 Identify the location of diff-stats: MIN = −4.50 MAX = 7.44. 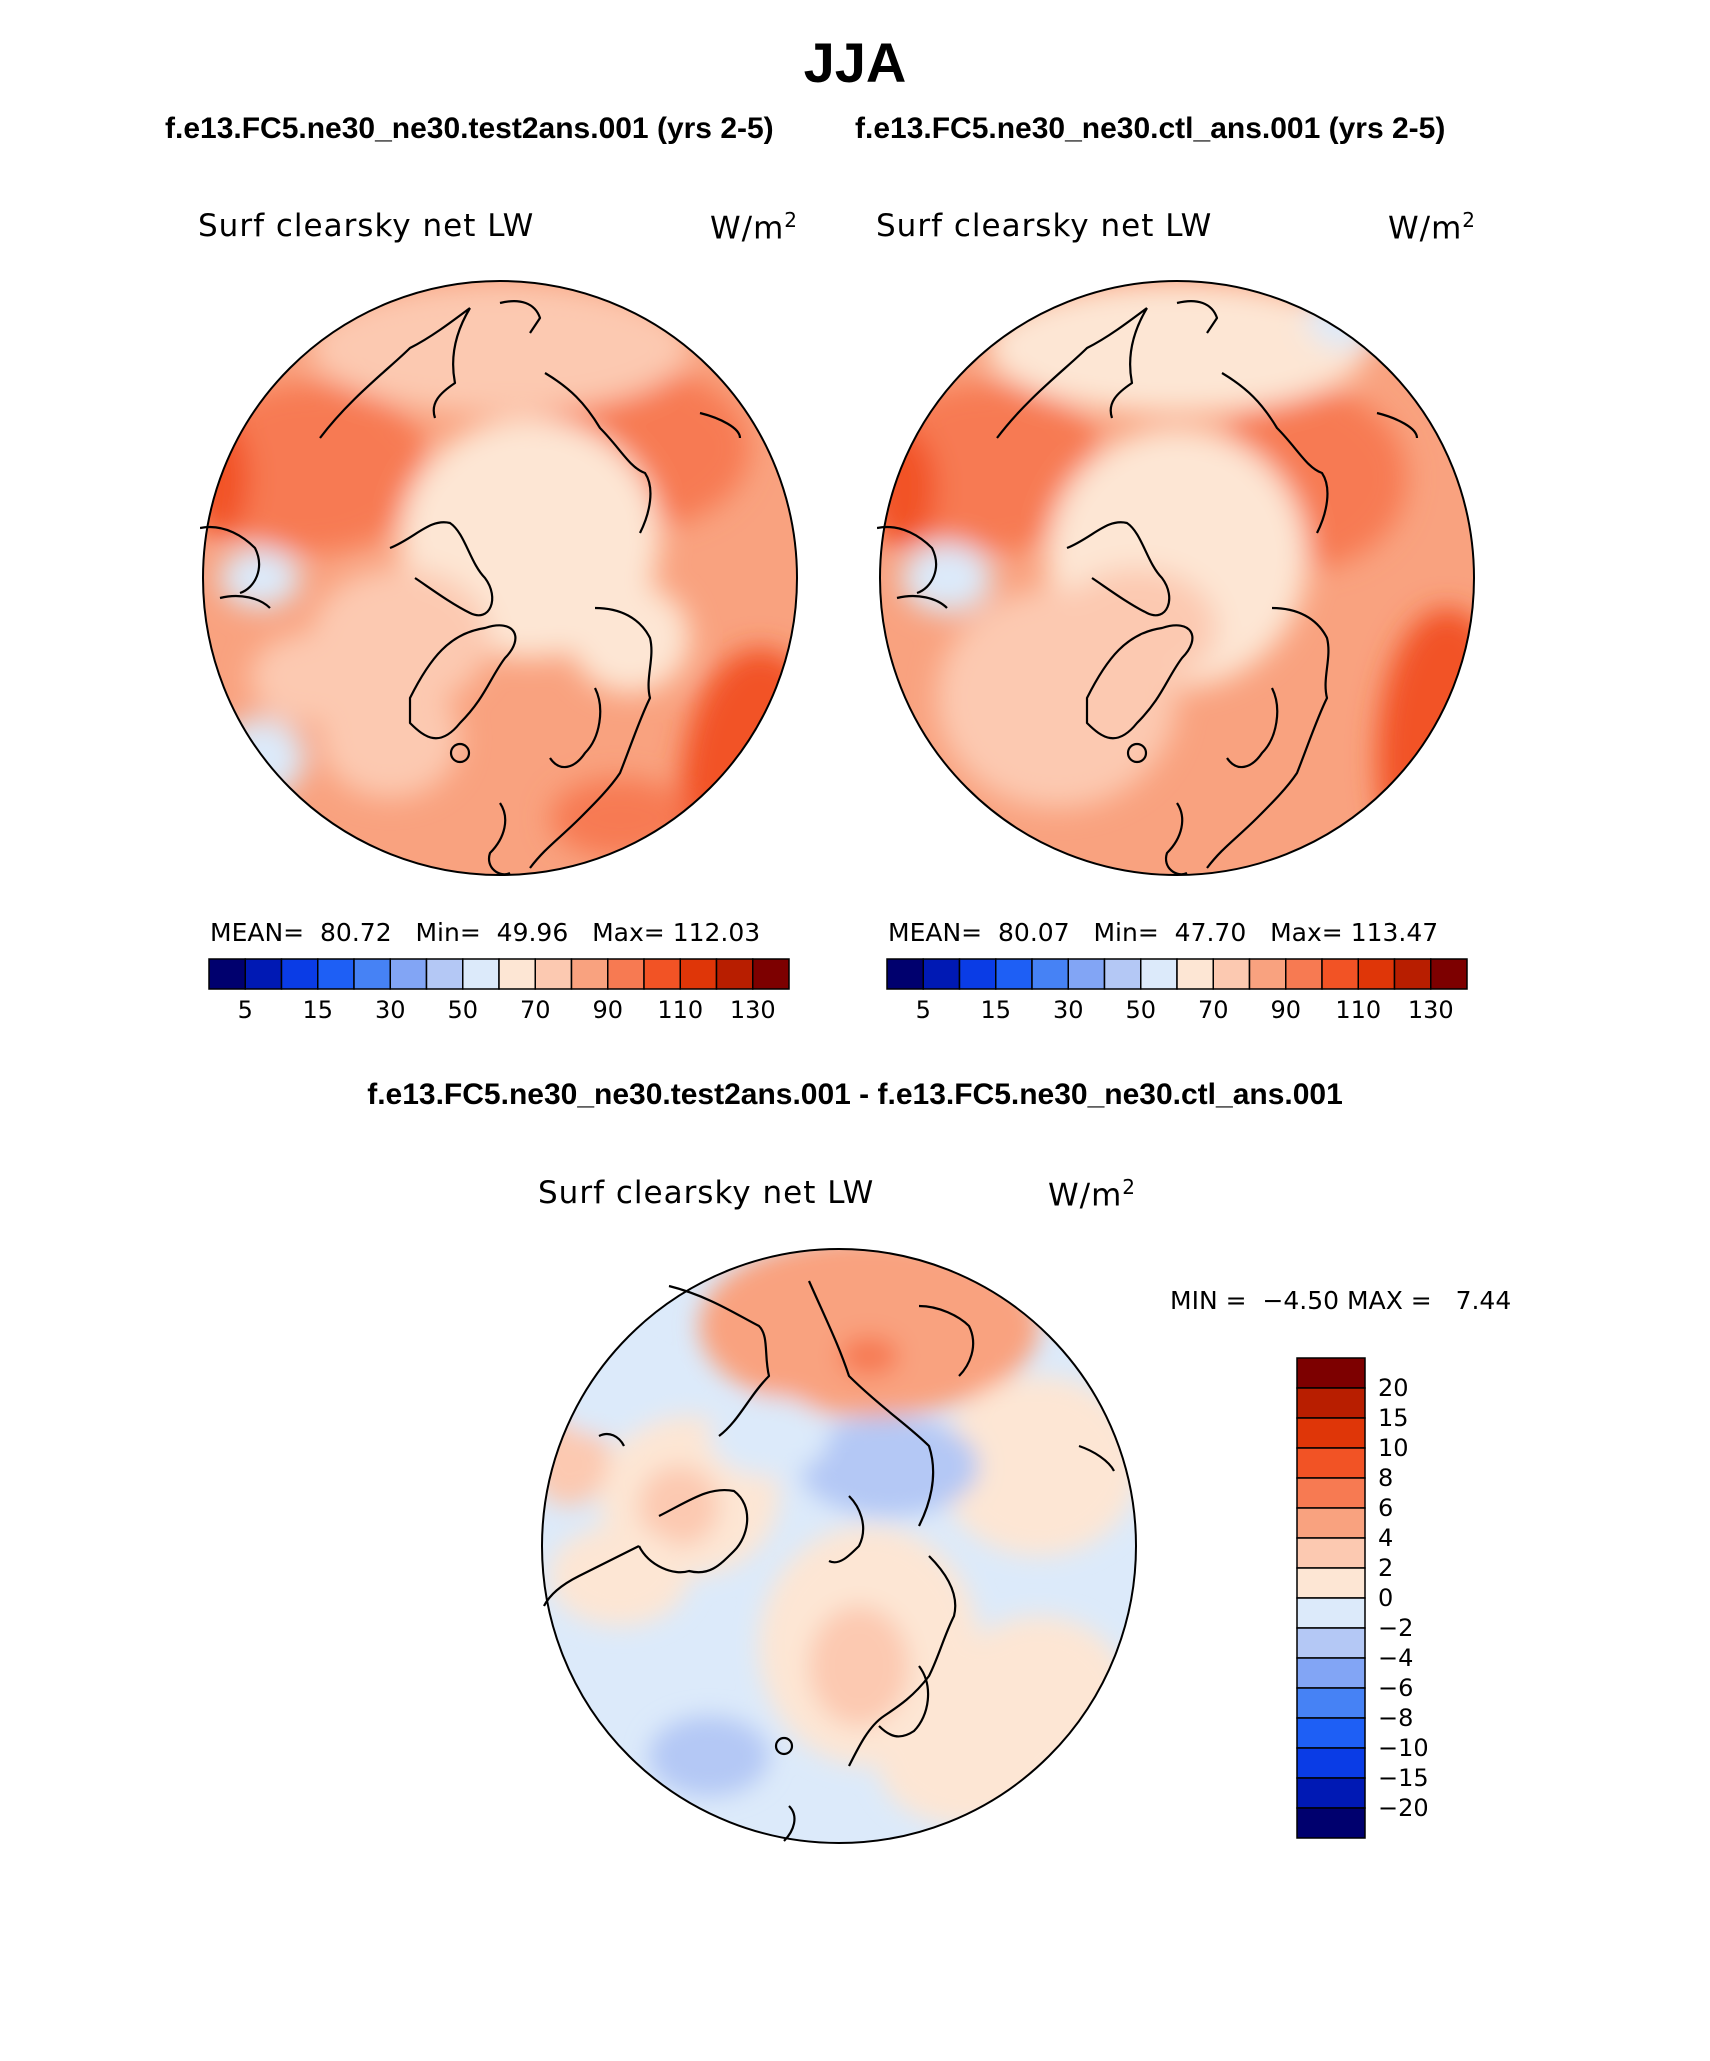
(1341, 1300).